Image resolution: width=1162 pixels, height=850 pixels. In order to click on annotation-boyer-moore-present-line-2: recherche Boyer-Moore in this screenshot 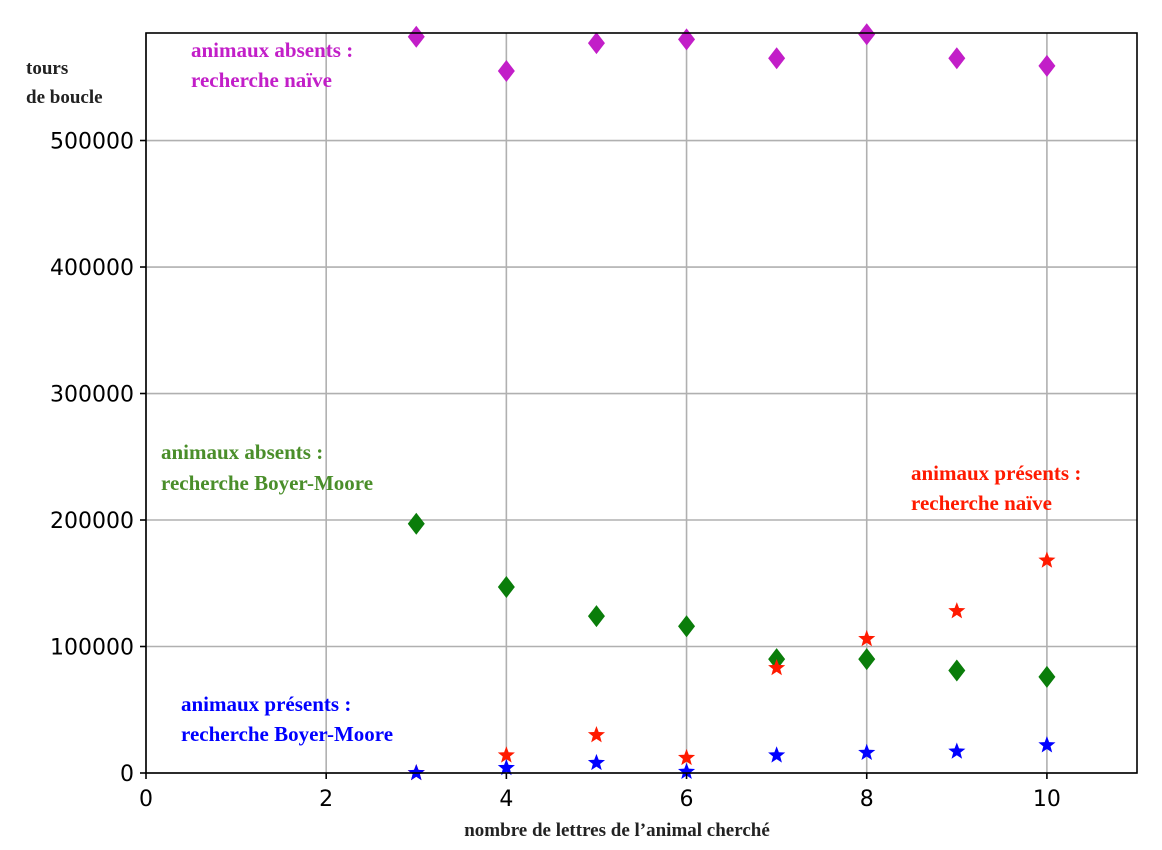, I will do `click(287, 734)`.